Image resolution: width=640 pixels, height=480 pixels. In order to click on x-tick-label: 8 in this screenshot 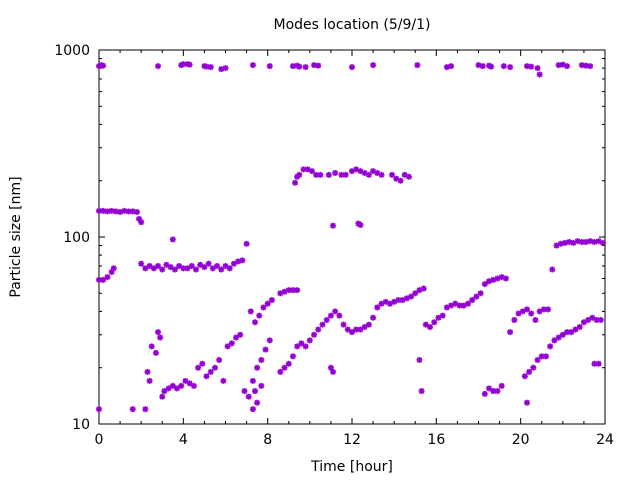, I will do `click(267, 440)`.